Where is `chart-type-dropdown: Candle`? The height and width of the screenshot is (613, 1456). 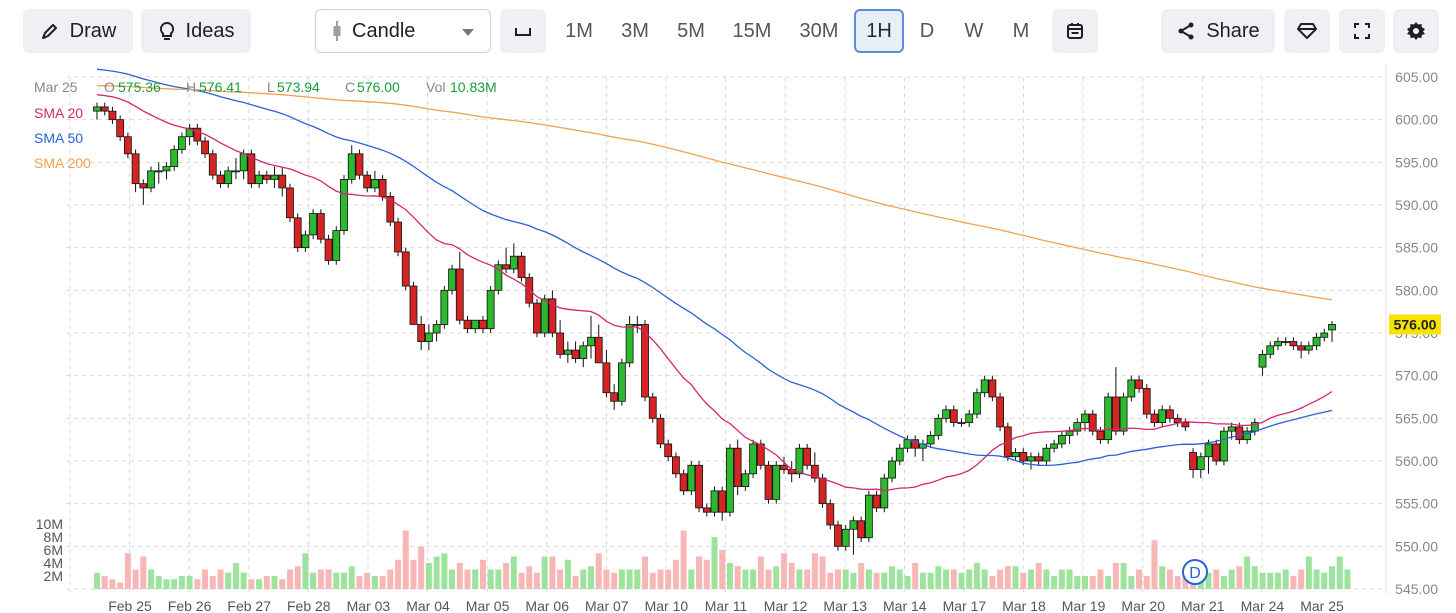
chart-type-dropdown: Candle is located at coordinates (403, 31).